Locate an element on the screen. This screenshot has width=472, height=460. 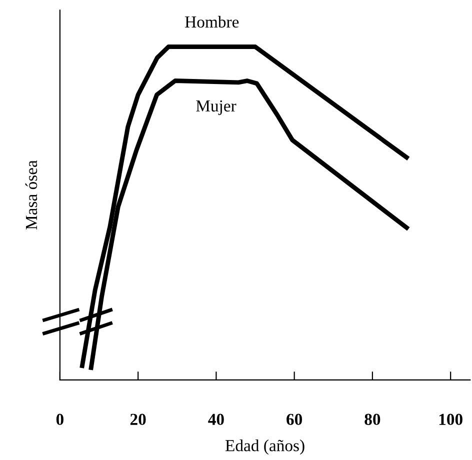
x-tick-label: 20 is located at coordinates (138, 420).